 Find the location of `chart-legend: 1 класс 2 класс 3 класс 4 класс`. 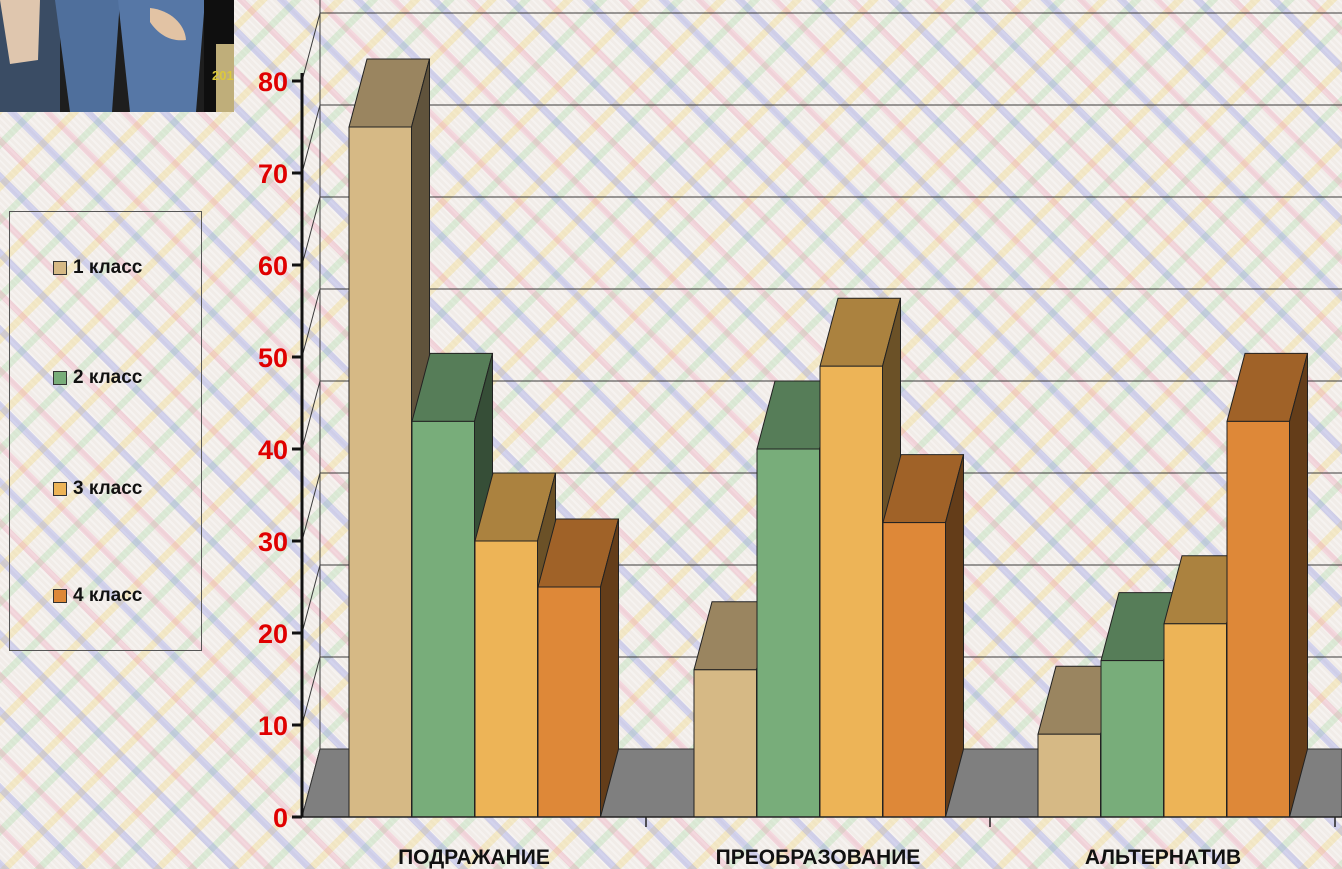

chart-legend: 1 класс 2 класс 3 класс 4 класс is located at coordinates (105, 431).